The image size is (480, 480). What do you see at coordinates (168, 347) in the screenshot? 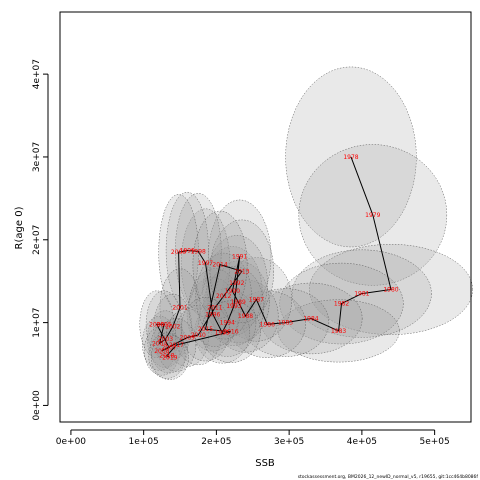
I see `year-label-2007: 2007` at bounding box center [168, 347].